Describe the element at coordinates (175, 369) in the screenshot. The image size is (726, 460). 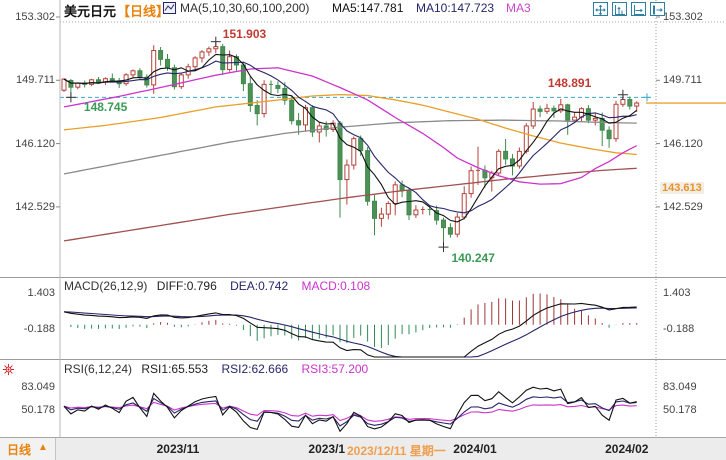
I see `rsi1-value: RSI1:65.553` at that location.